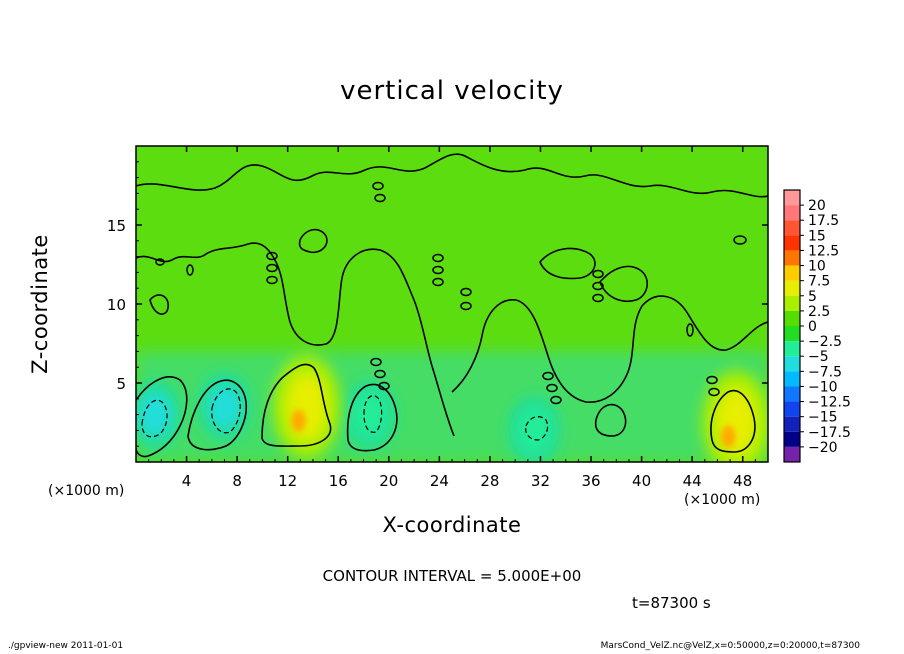 The image size is (904, 654). Describe the element at coordinates (817, 206) in the screenshot. I see `colorbar-label: 20` at that location.